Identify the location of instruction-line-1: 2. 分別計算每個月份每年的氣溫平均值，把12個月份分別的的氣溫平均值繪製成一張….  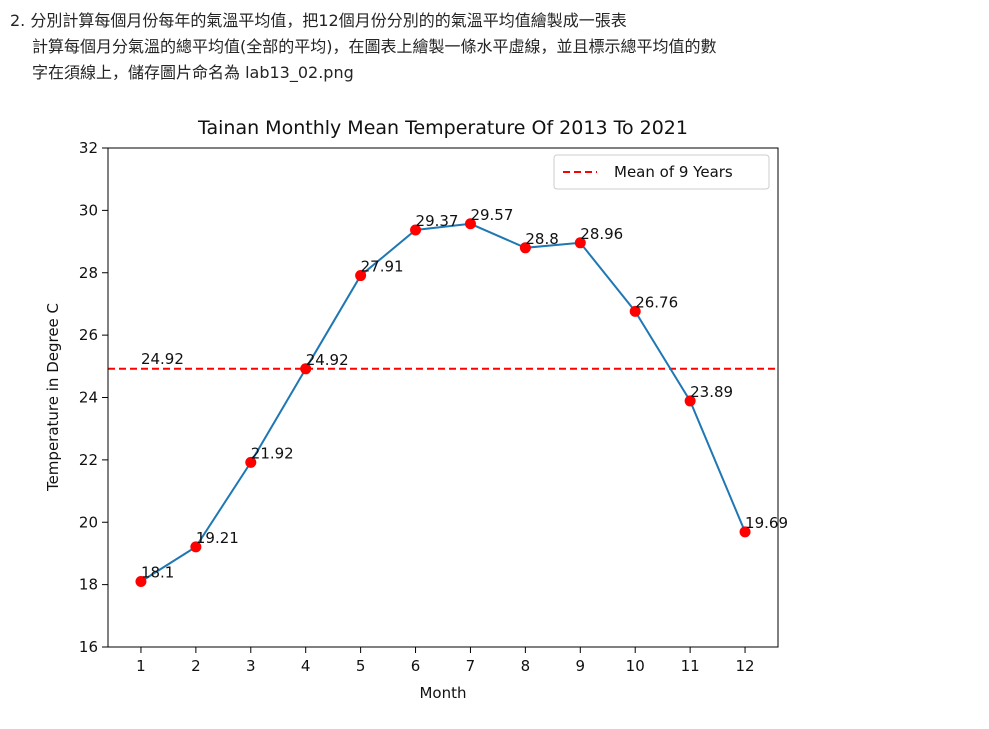
(318, 20).